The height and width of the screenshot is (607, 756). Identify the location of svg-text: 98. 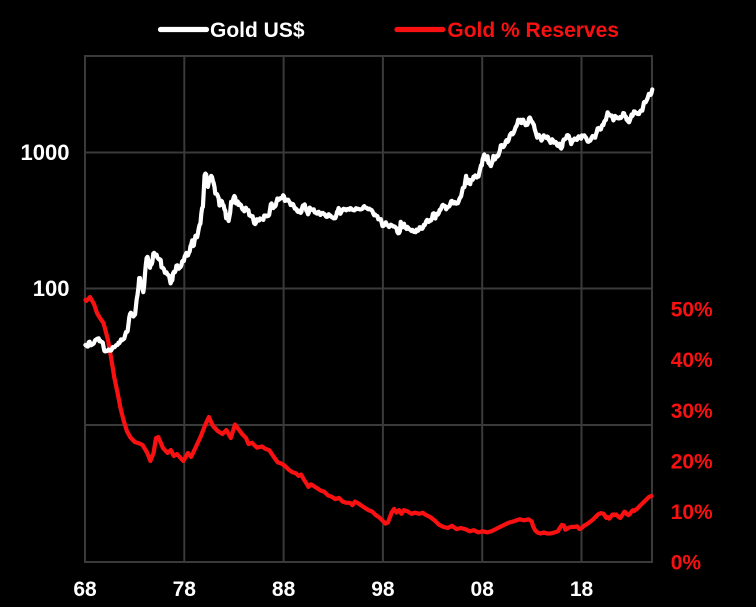
(383, 589).